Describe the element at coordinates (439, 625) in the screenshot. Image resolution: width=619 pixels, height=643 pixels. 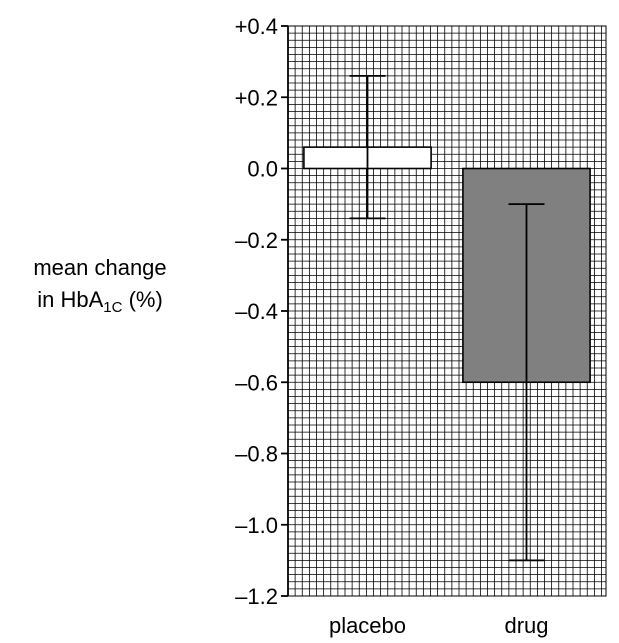
I see `x-tick-labels: placebo drug` at that location.